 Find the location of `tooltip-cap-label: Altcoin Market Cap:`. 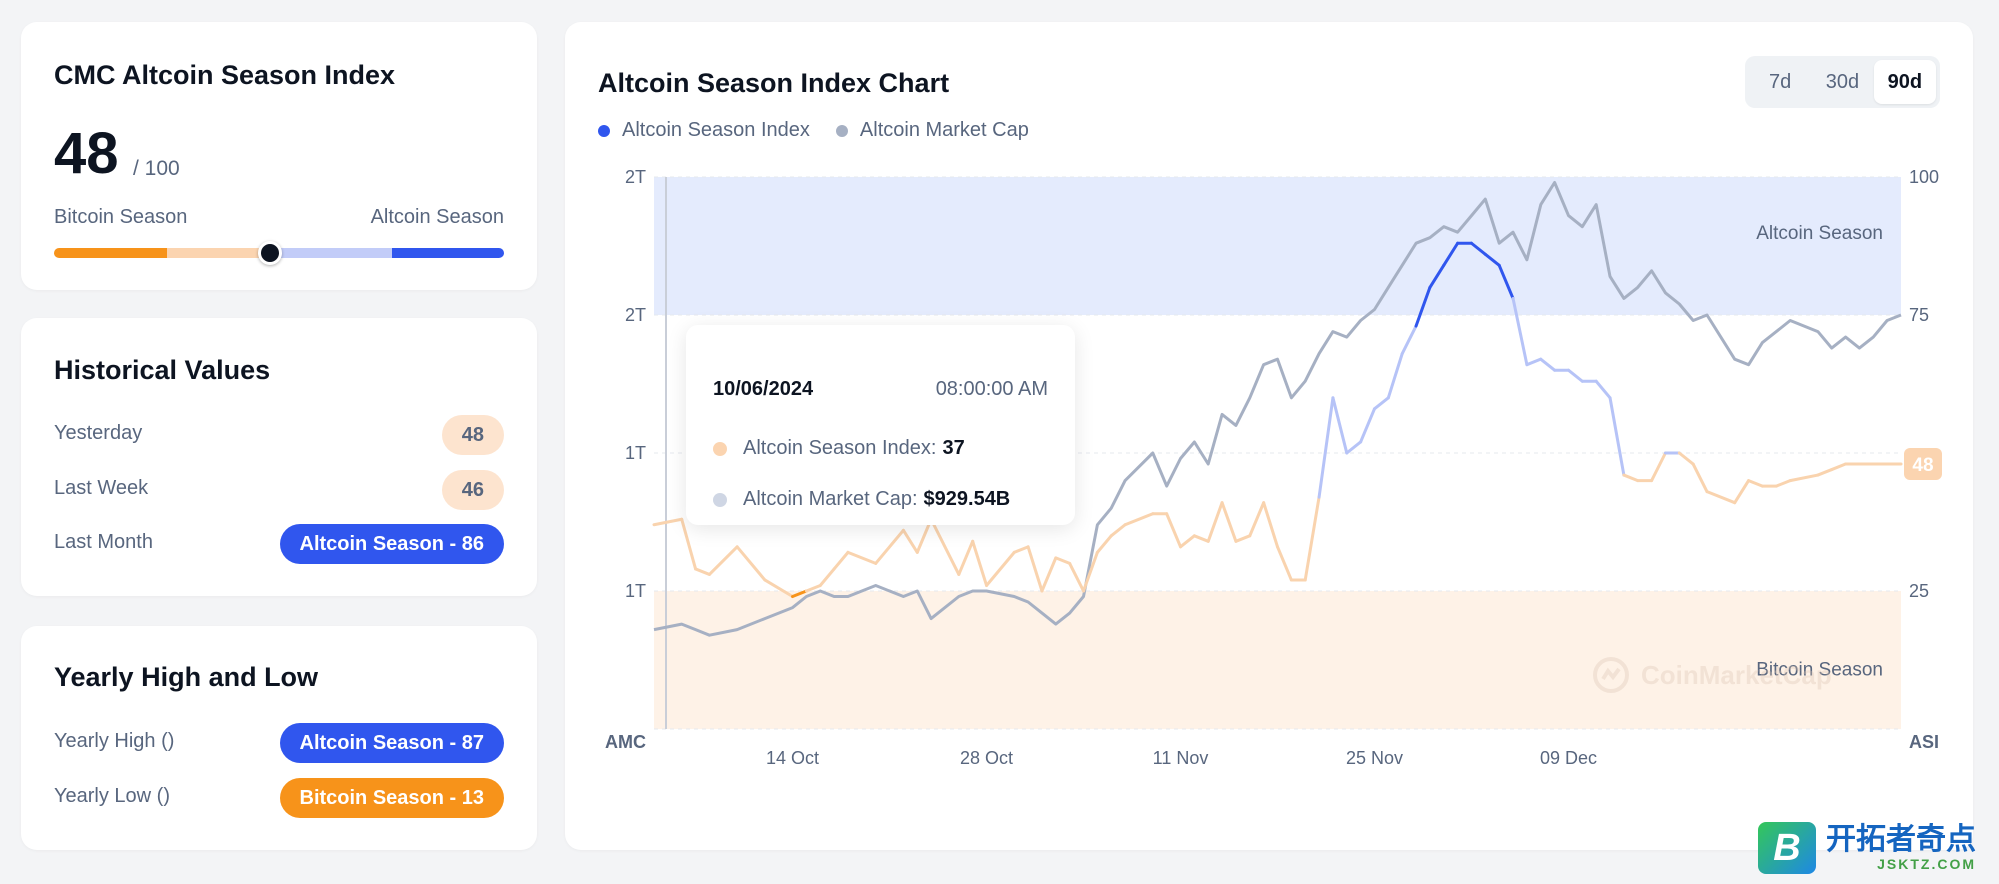

tooltip-cap-label: Altcoin Market Cap: is located at coordinates (830, 499).